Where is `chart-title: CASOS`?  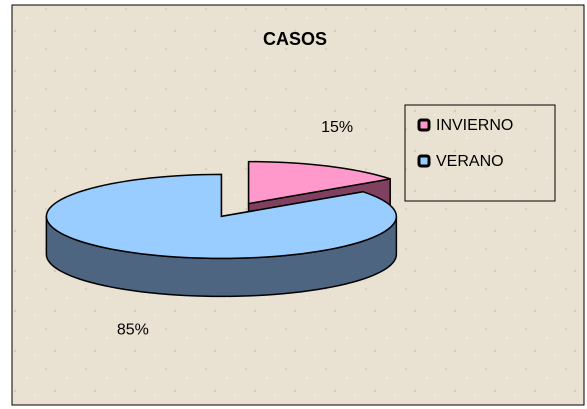 chart-title: CASOS is located at coordinates (295, 39).